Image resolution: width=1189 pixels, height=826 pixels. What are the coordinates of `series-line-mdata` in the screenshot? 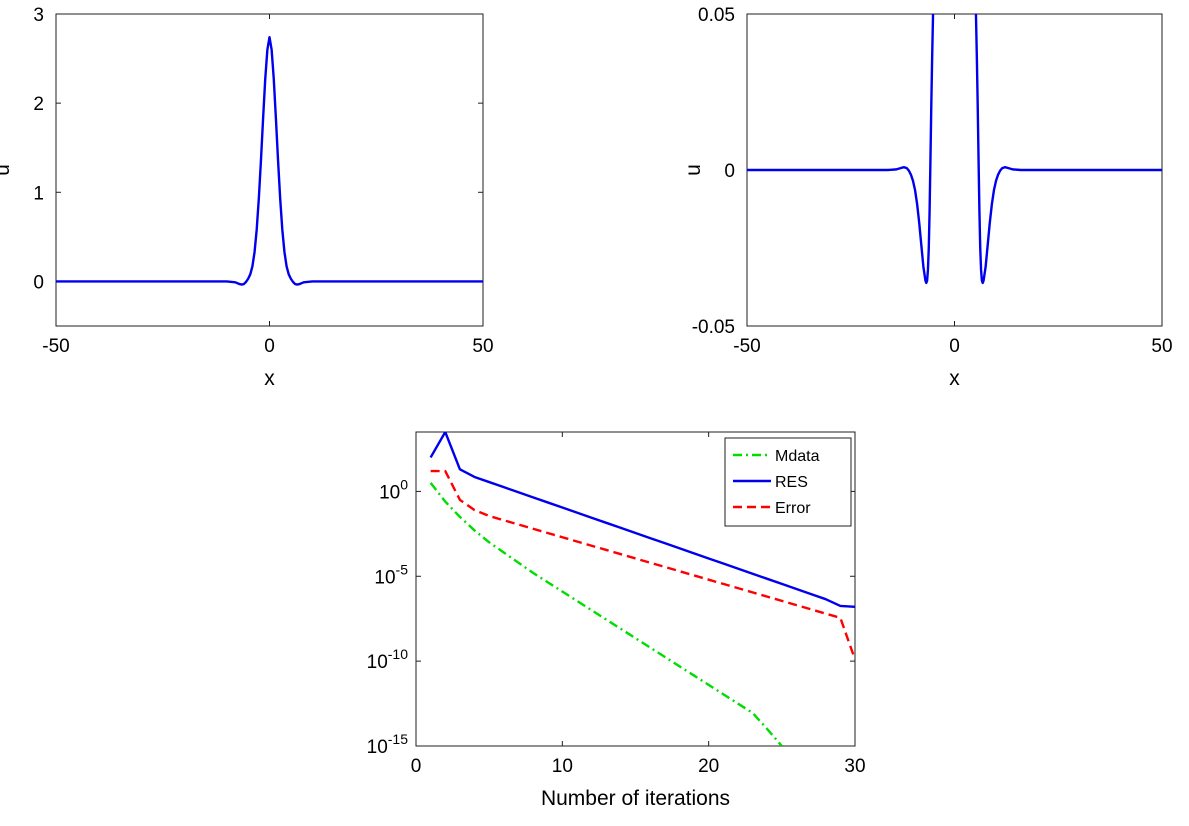 It's located at (606, 614).